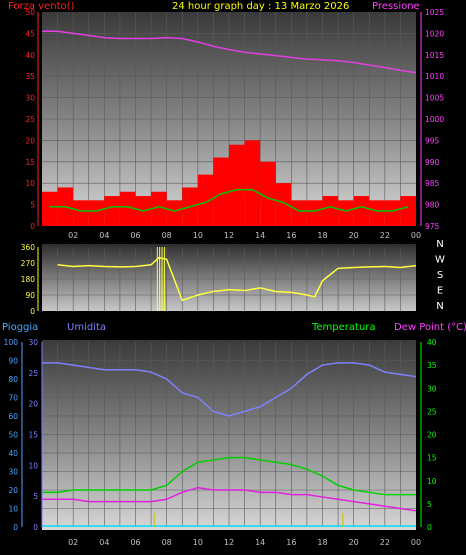  I want to click on pressure-axis-tick: 1005, so click(434, 98).